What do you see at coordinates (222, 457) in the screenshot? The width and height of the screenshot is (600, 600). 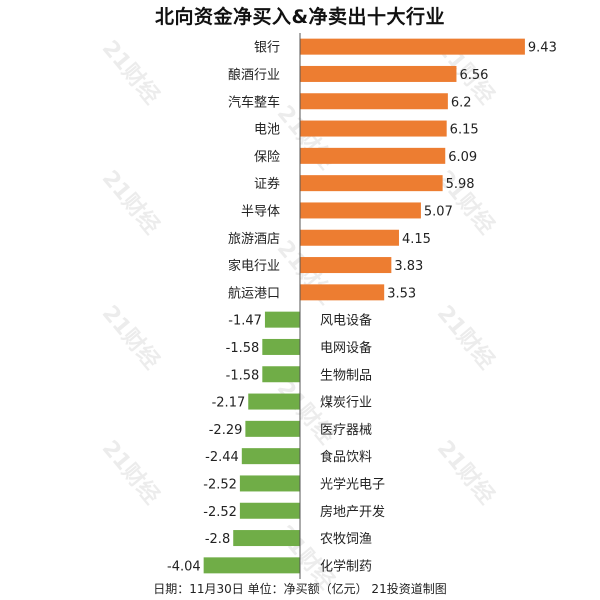 I see `value-label: -2.44` at bounding box center [222, 457].